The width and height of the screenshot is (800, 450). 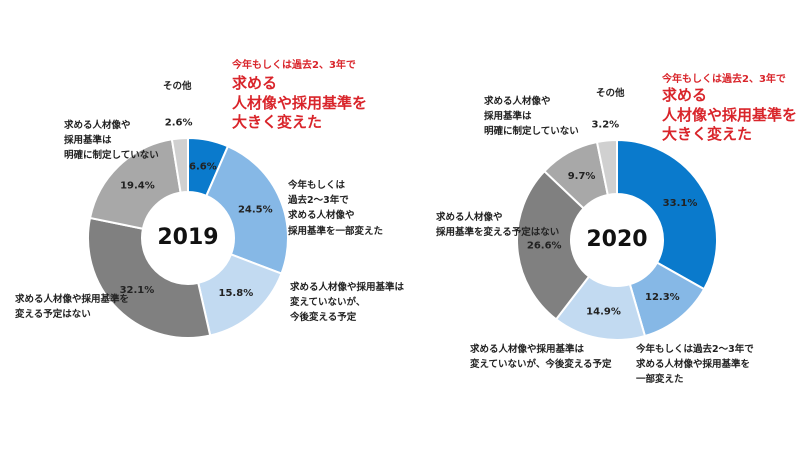 What do you see at coordinates (255, 210) in the screenshot?
I see `value-label: 24.5%` at bounding box center [255, 210].